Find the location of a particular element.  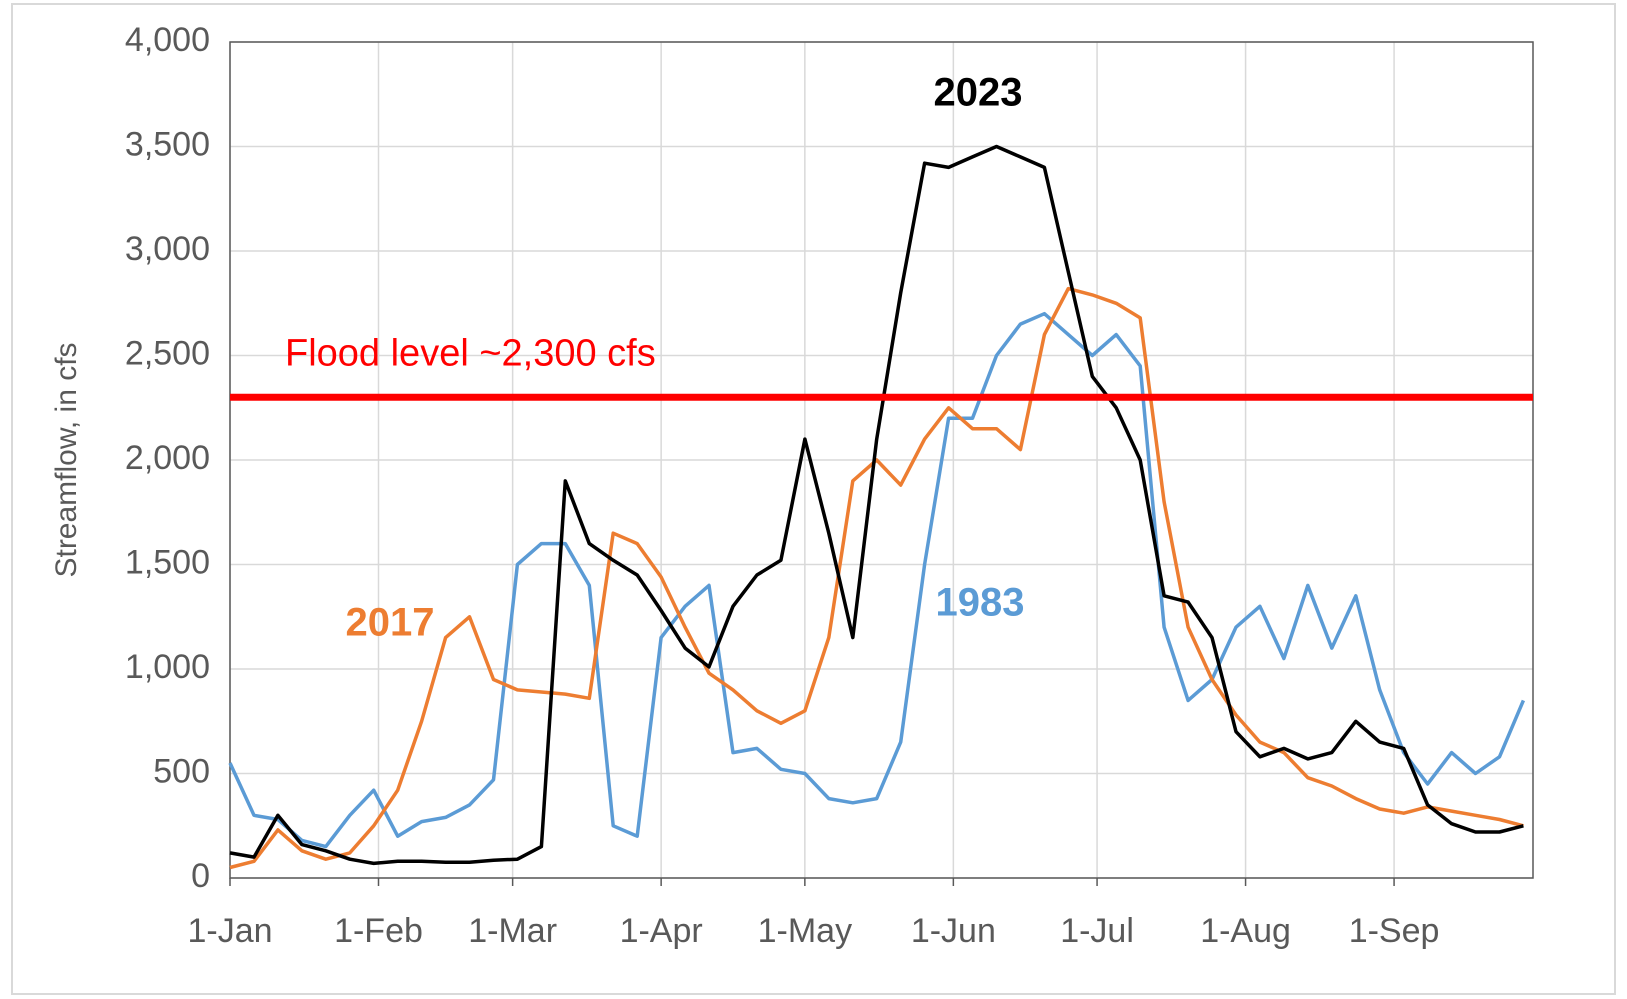

x-tick-label: 1-Aug is located at coordinates (1245, 931).